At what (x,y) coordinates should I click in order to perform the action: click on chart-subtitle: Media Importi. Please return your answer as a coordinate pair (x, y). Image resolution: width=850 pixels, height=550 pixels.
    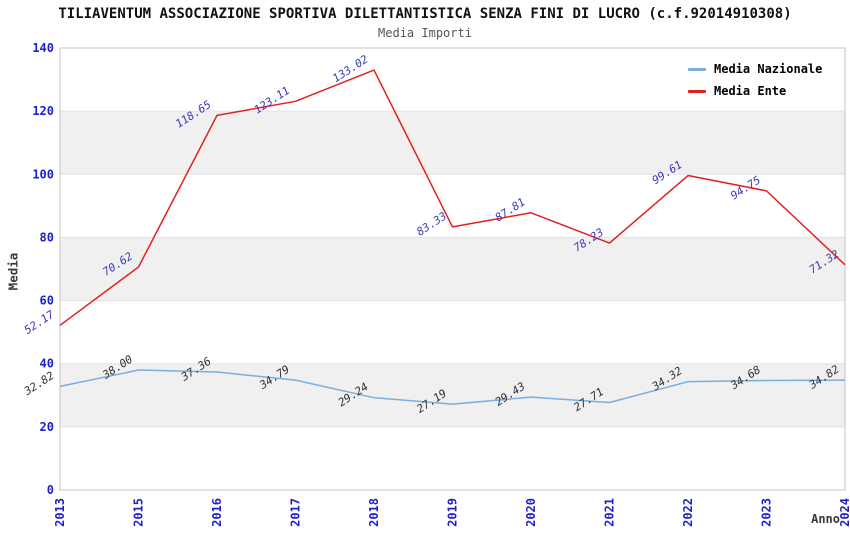
    Looking at the image, I should click on (425, 33).